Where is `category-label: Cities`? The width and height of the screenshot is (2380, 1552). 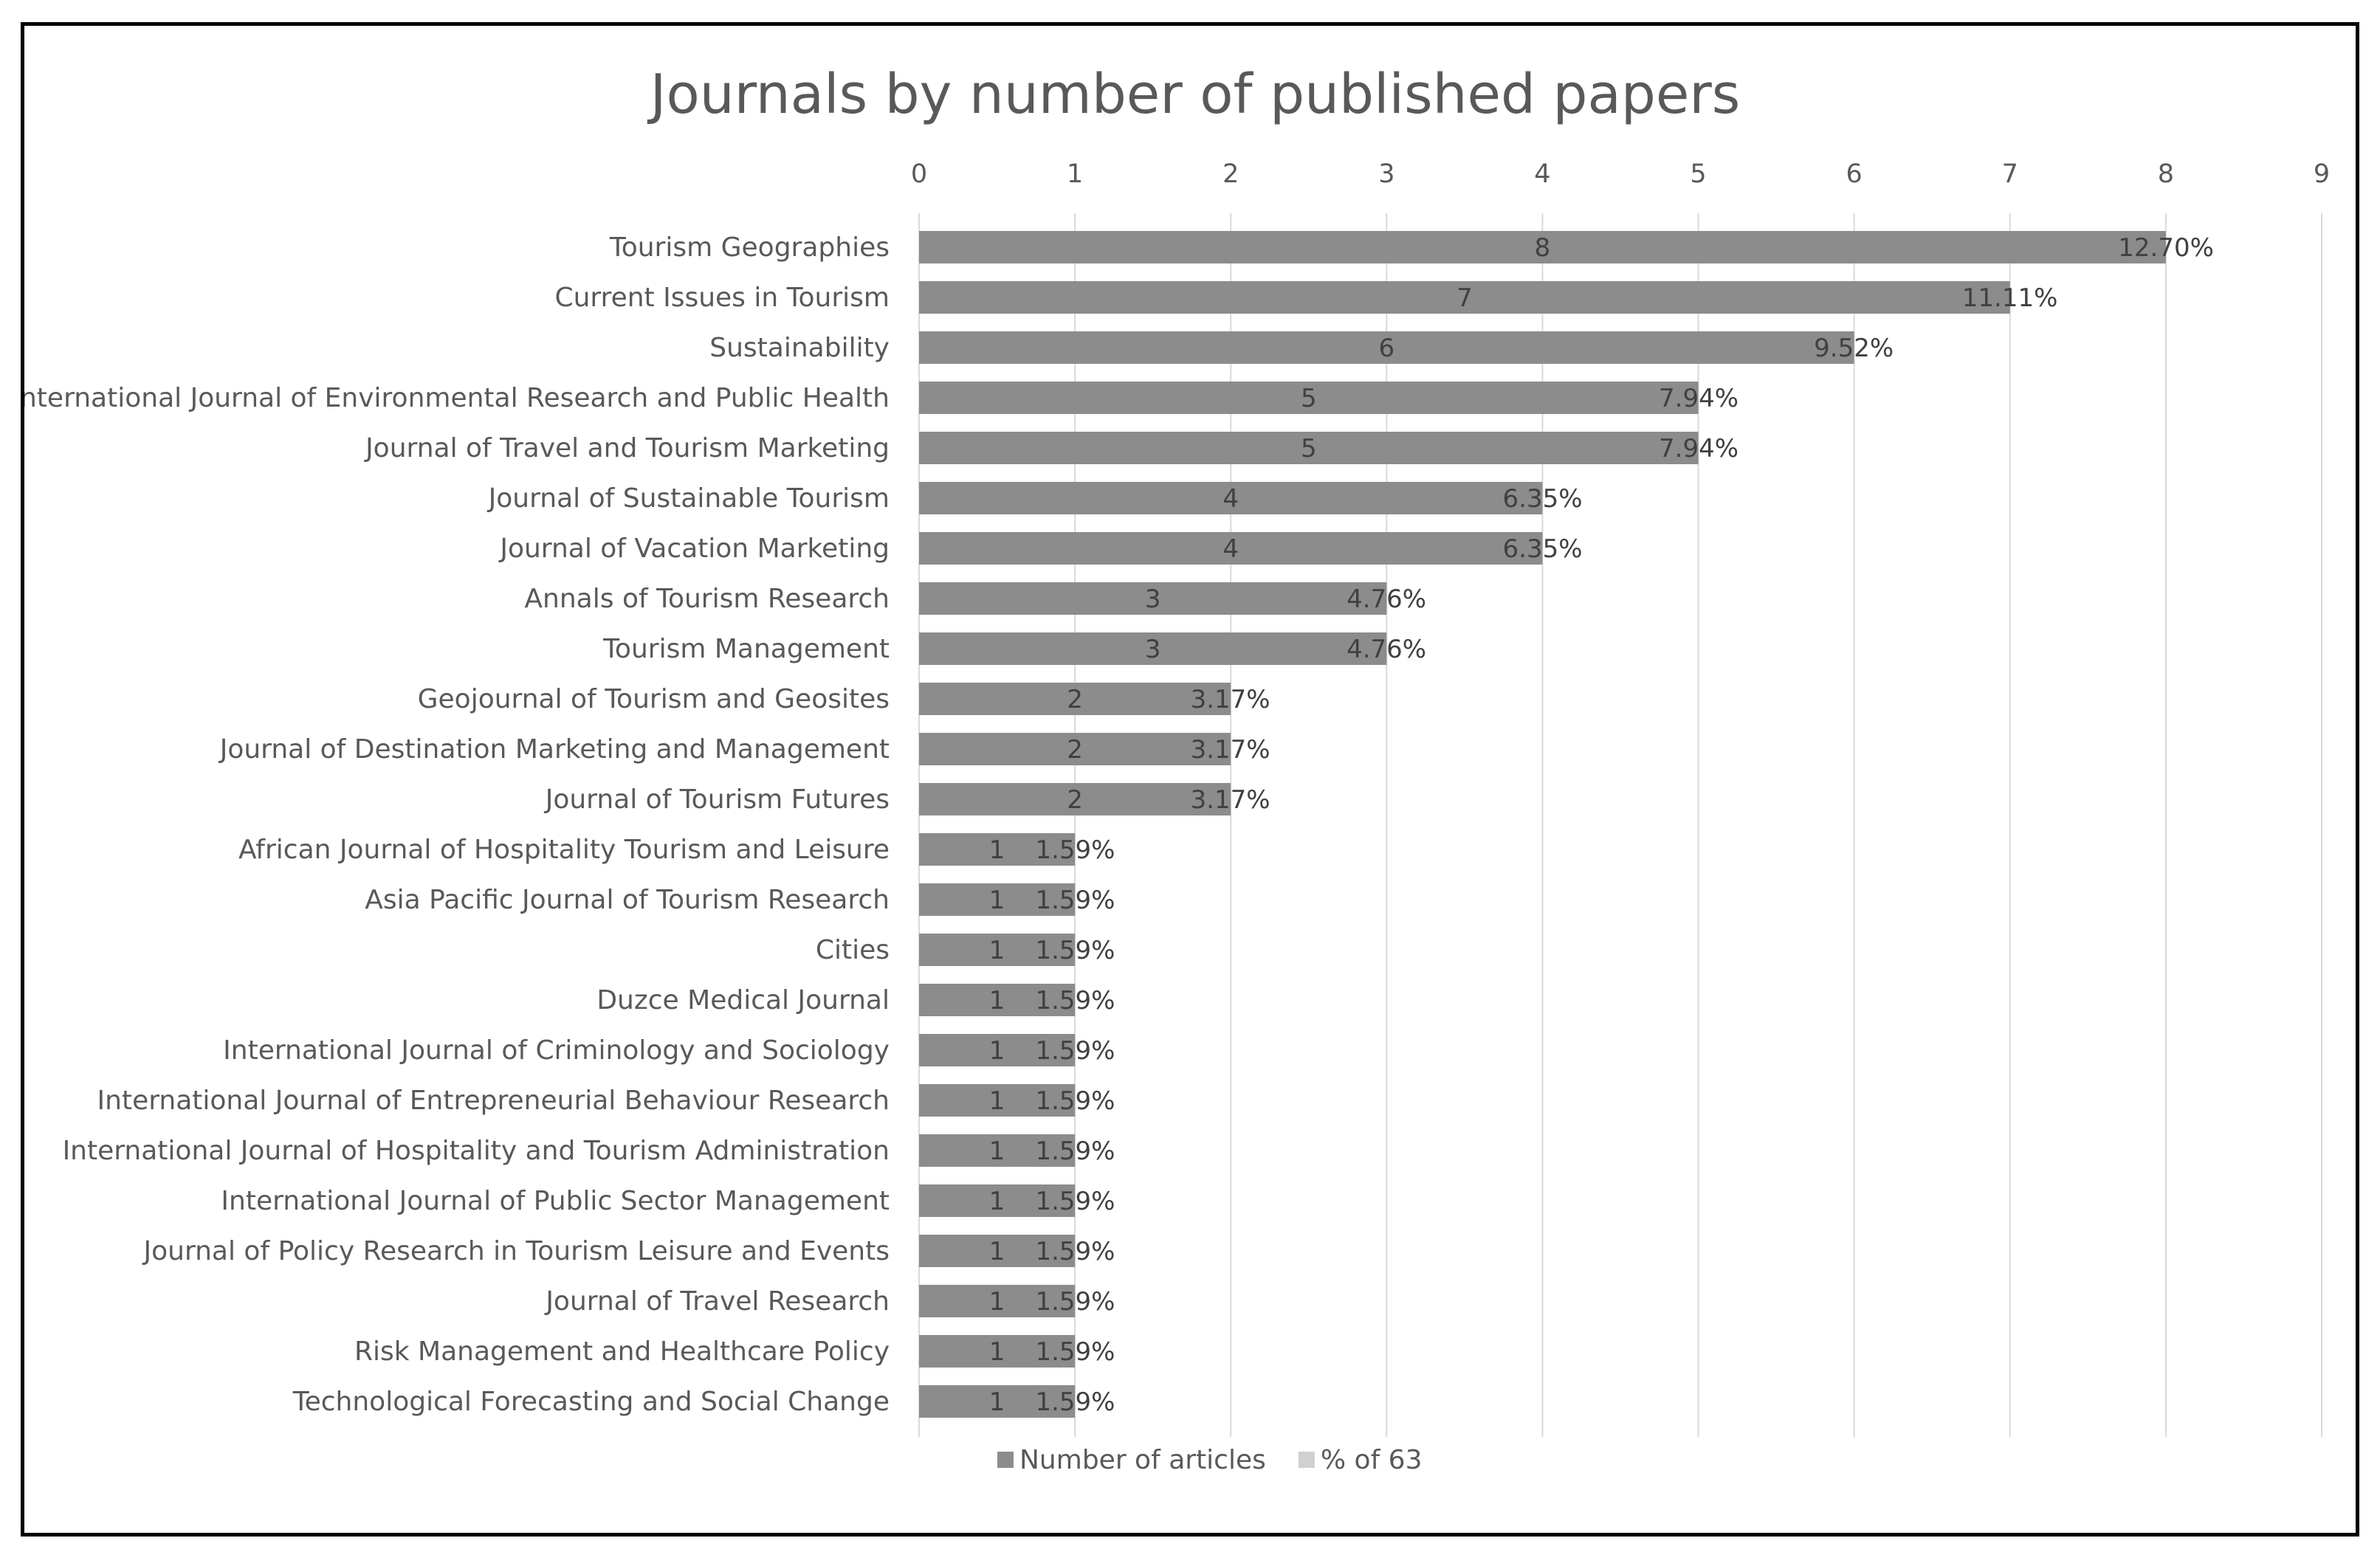
category-label: Cities is located at coordinates (853, 950).